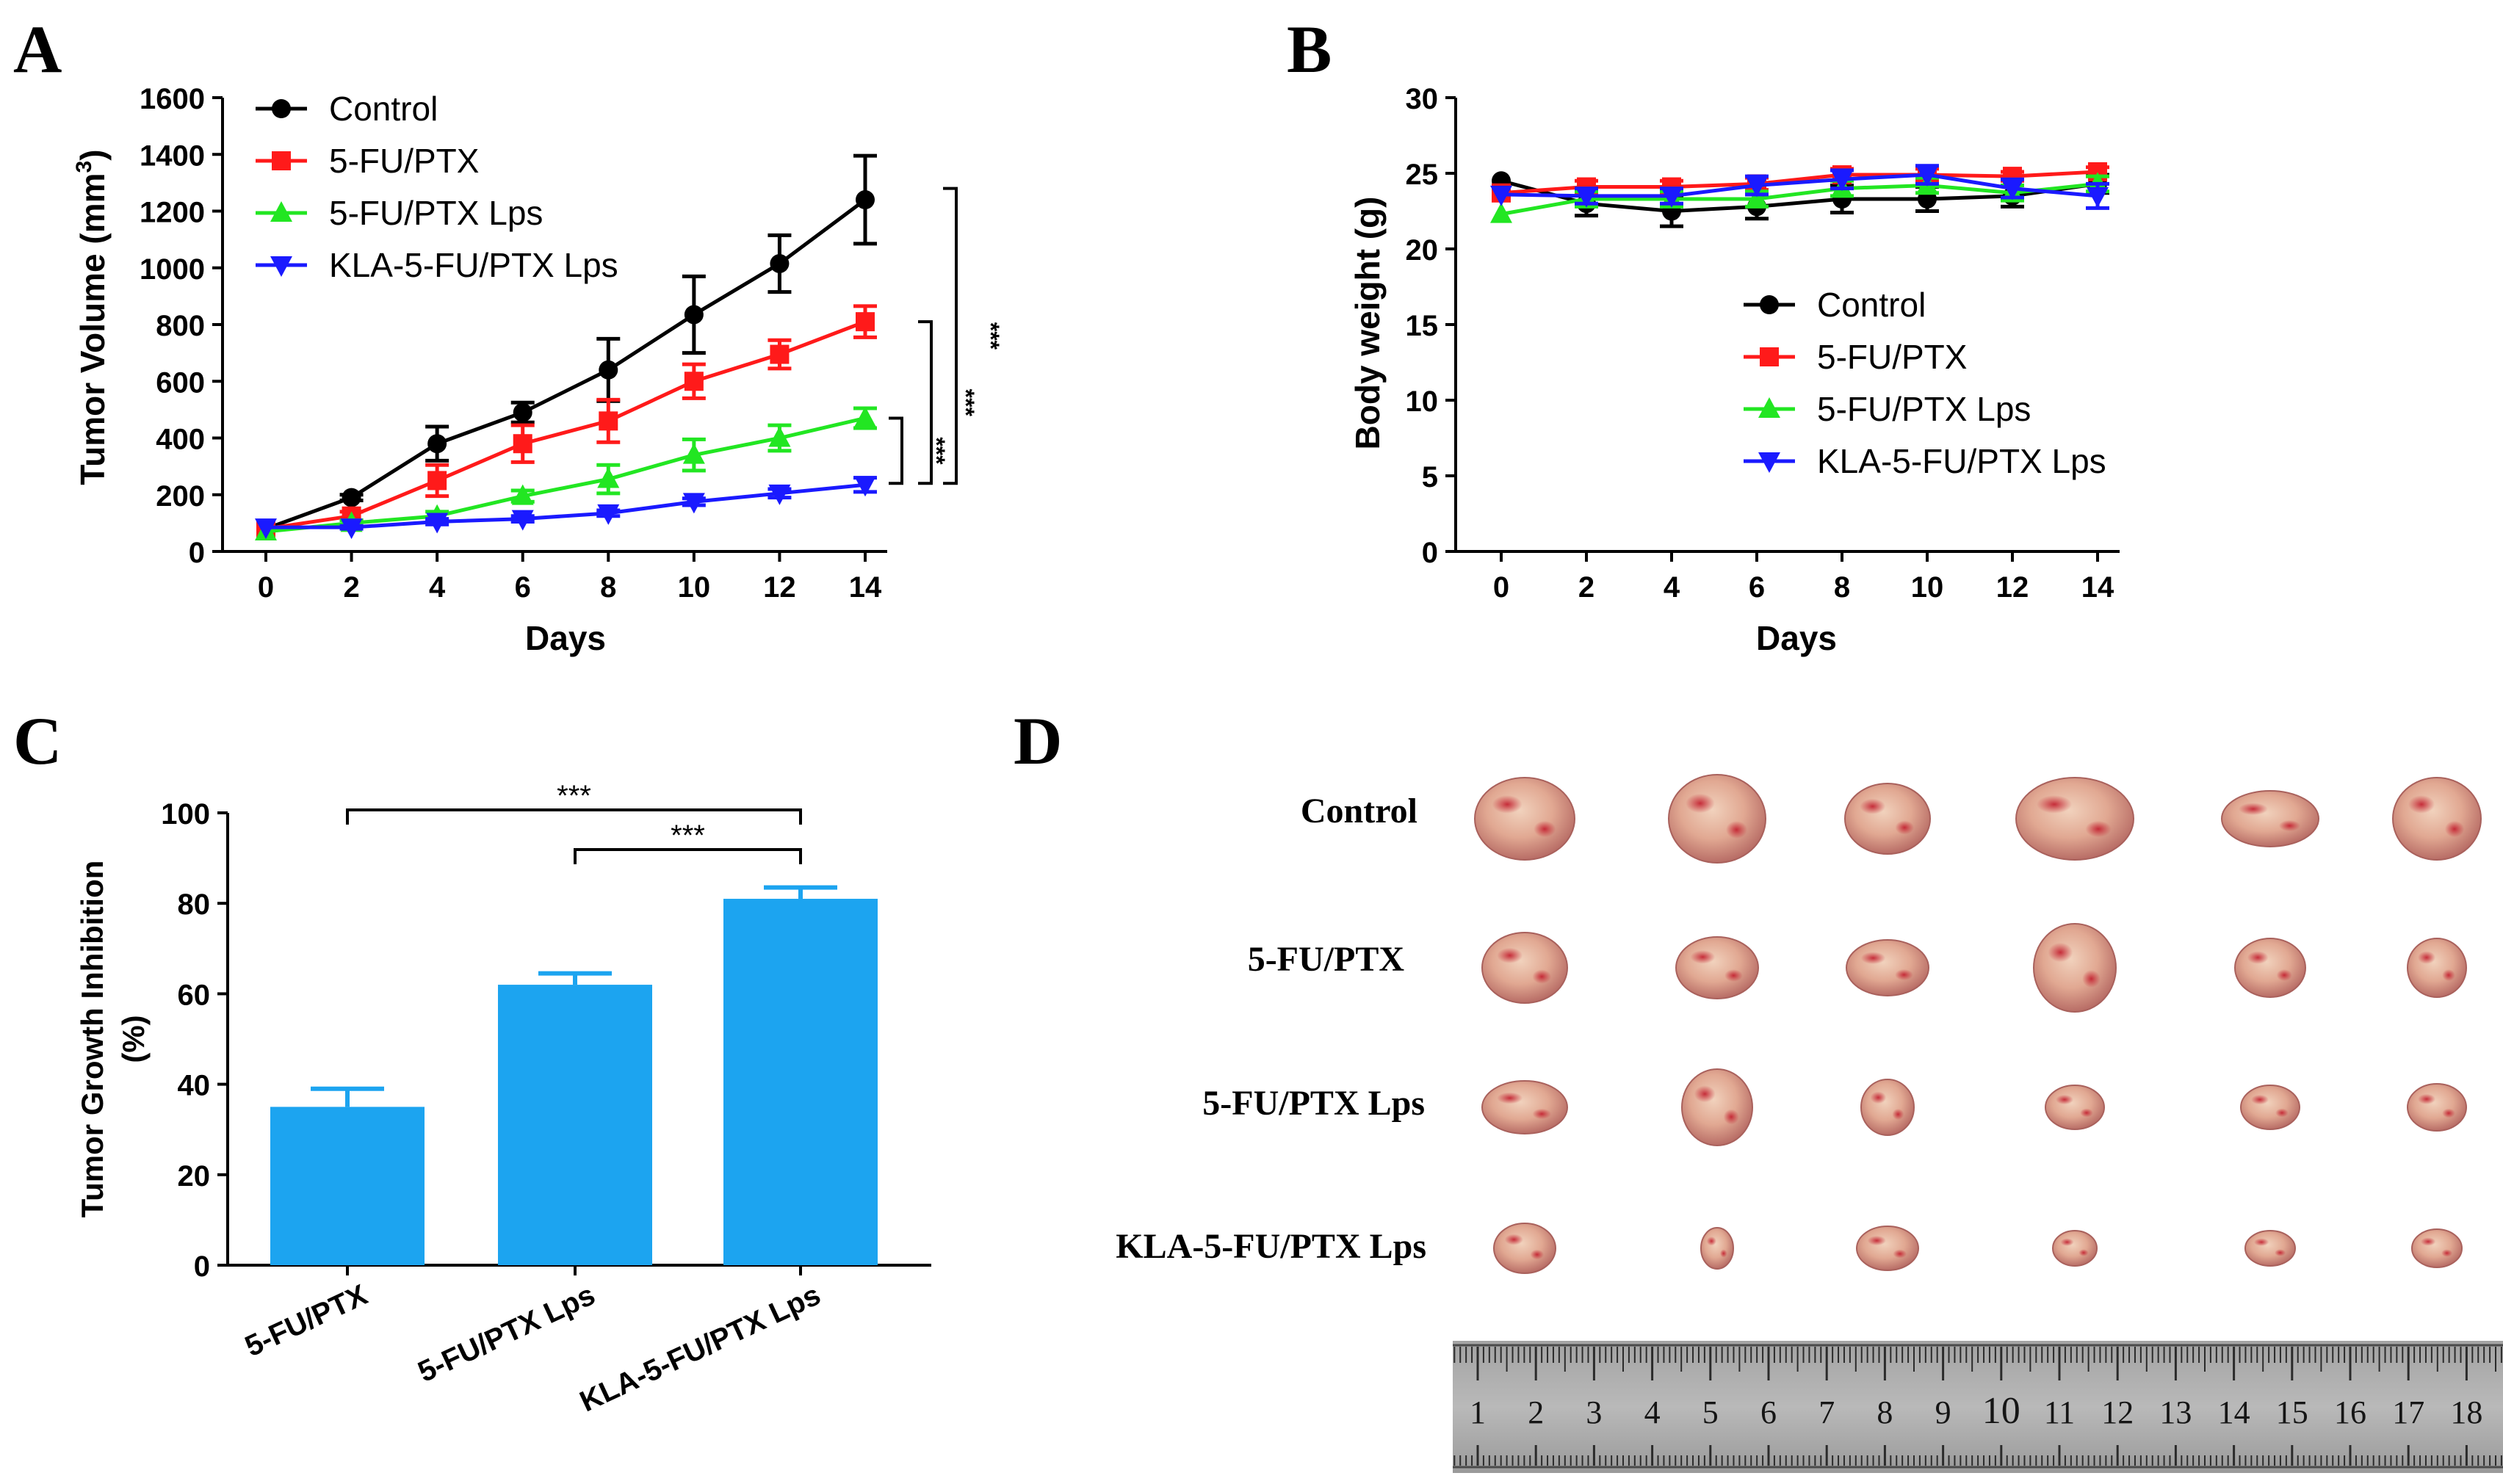 The image size is (2503, 1484). What do you see at coordinates (1309, 49) in the screenshot?
I see `panel-label-b: B` at bounding box center [1309, 49].